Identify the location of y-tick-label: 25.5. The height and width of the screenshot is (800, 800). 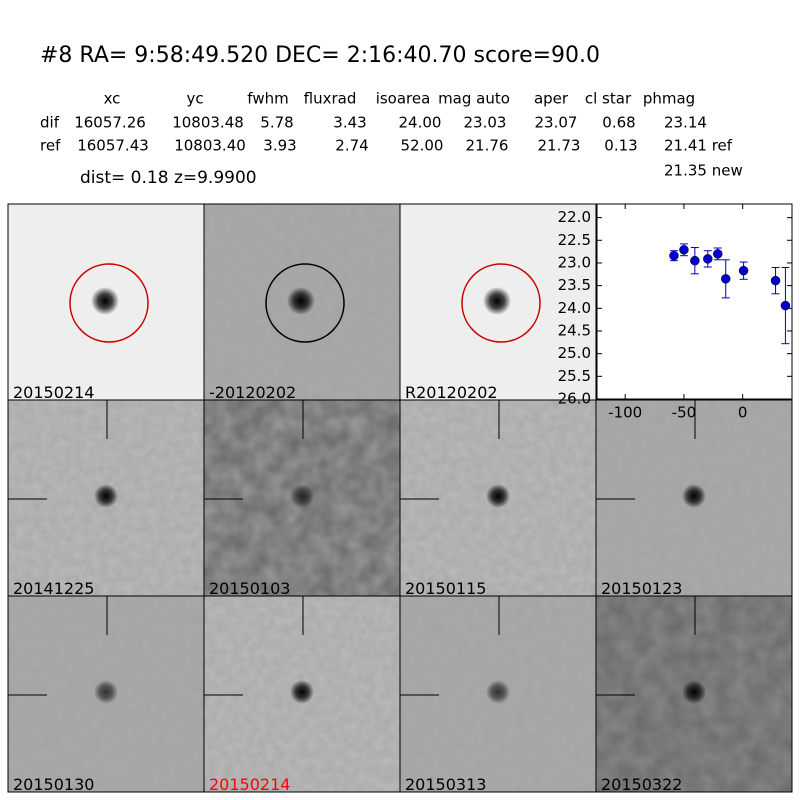
(574, 376).